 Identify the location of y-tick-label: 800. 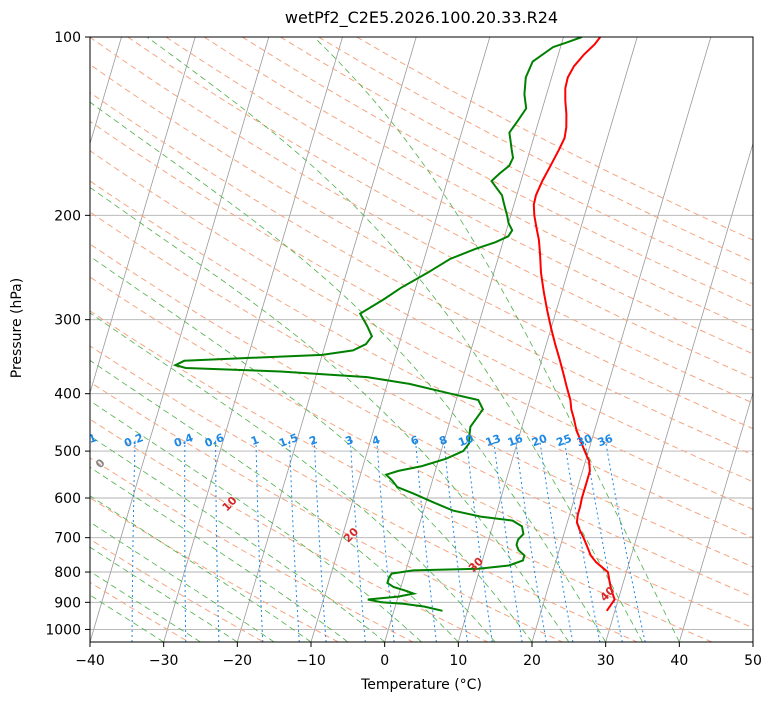
(67, 573).